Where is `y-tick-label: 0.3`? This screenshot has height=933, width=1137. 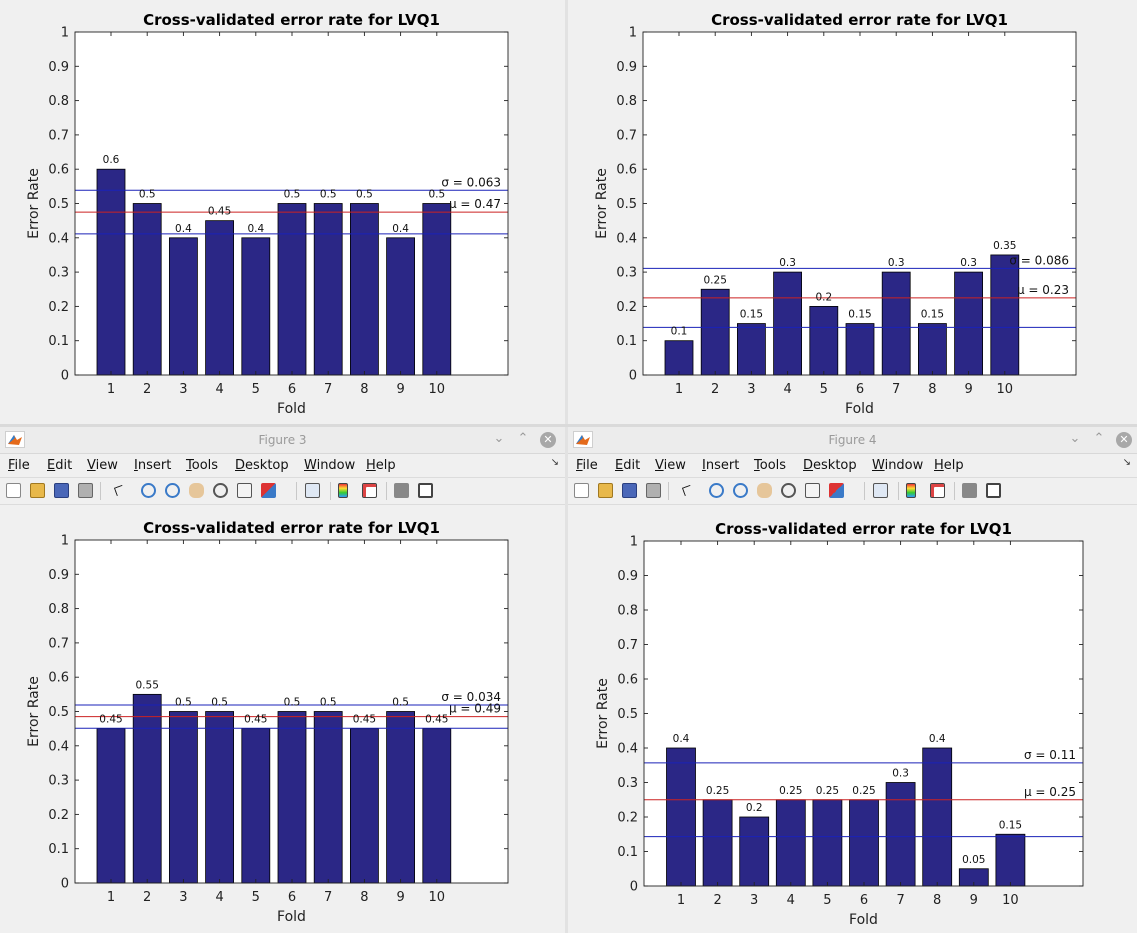 y-tick-label: 0.3 is located at coordinates (58, 781).